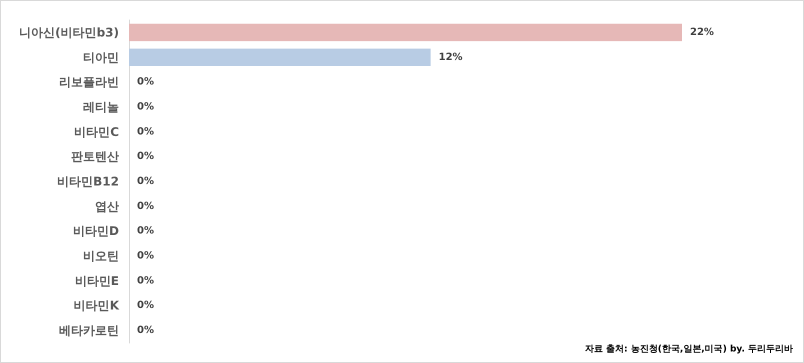 This screenshot has height=363, width=804. What do you see at coordinates (97, 131) in the screenshot?
I see `y-tick-label: 비타민C` at bounding box center [97, 131].